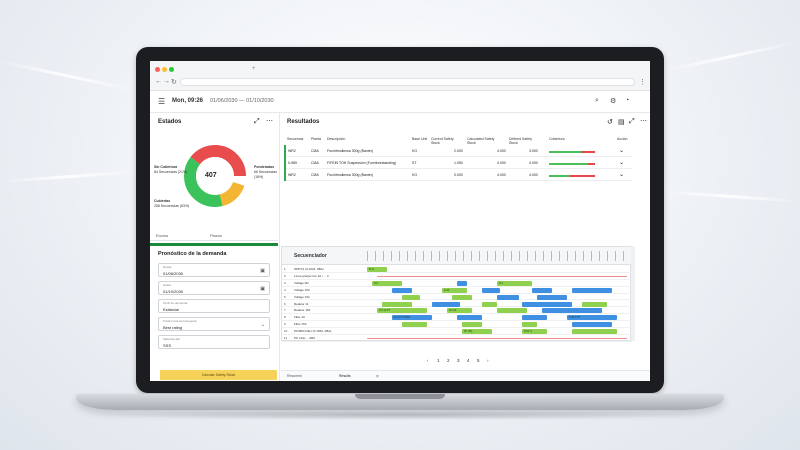  Describe the element at coordinates (216, 235) in the screenshot. I see `tab-plazos: Plazos` at that location.